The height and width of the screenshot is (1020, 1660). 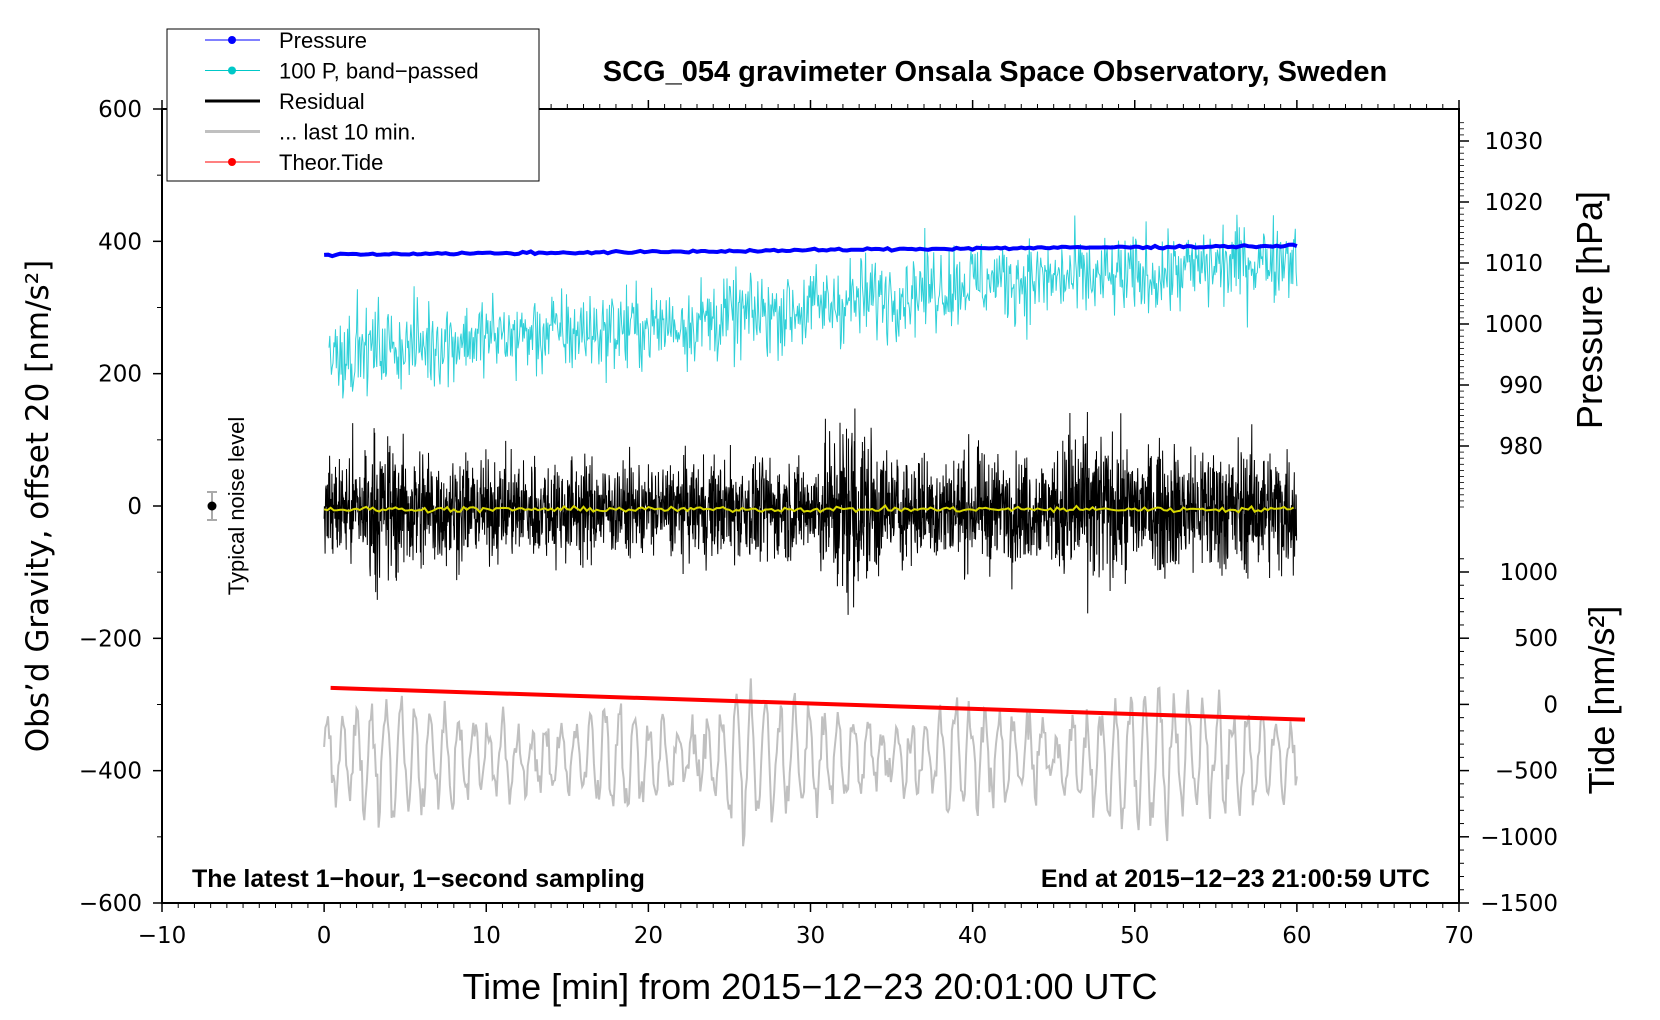 I want to click on sampling-annotation: The latest 1−hour, 1−second sampling, so click(x=418, y=879).